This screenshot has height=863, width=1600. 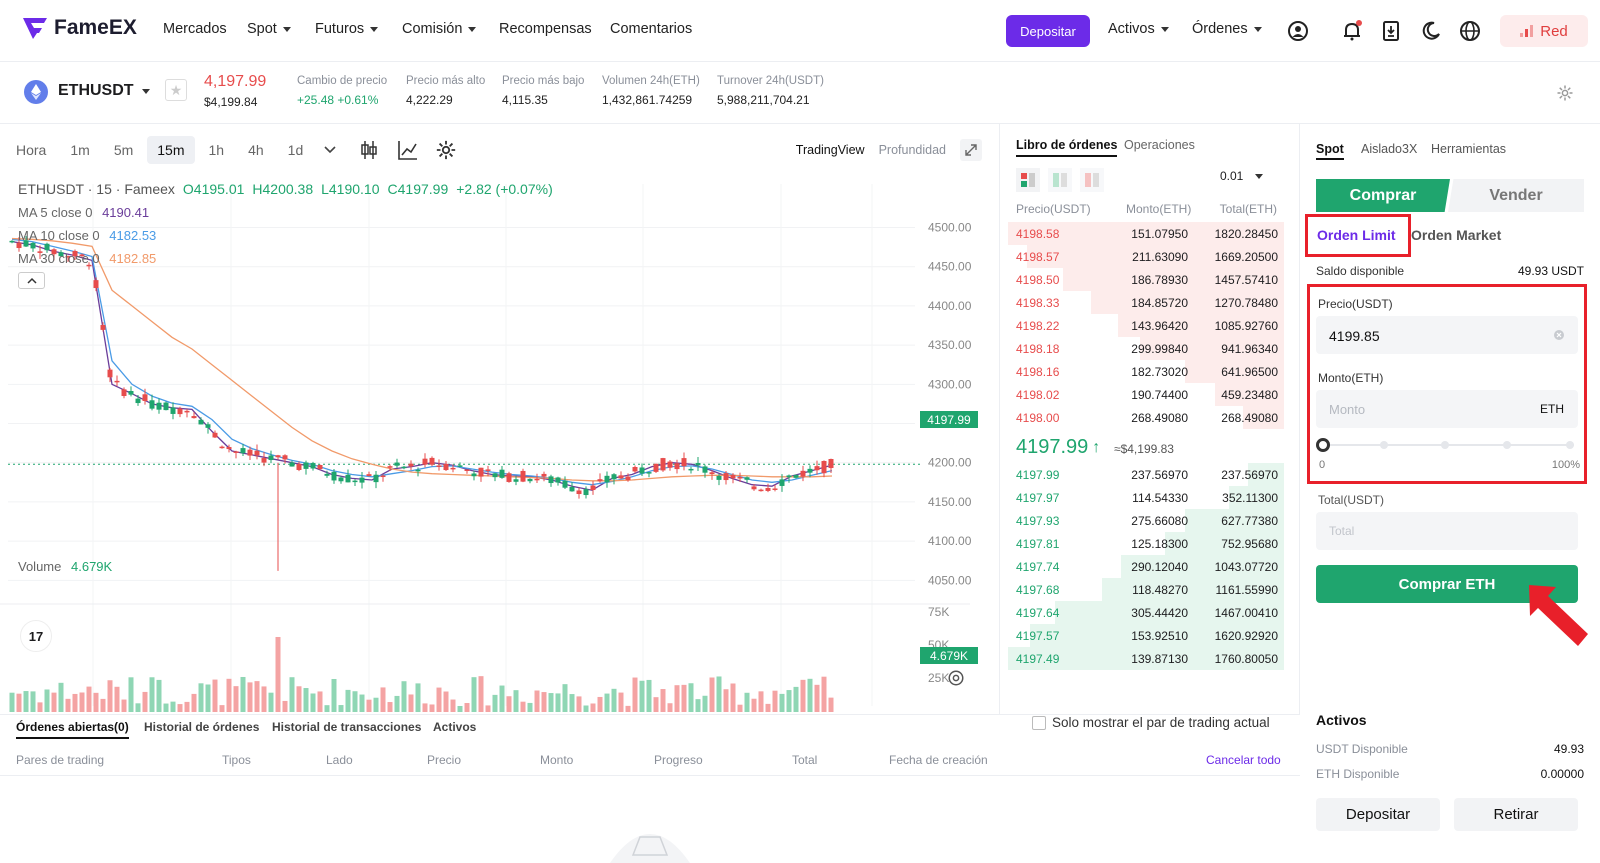 I want to click on tab-spot: Spot, so click(x=1330, y=151).